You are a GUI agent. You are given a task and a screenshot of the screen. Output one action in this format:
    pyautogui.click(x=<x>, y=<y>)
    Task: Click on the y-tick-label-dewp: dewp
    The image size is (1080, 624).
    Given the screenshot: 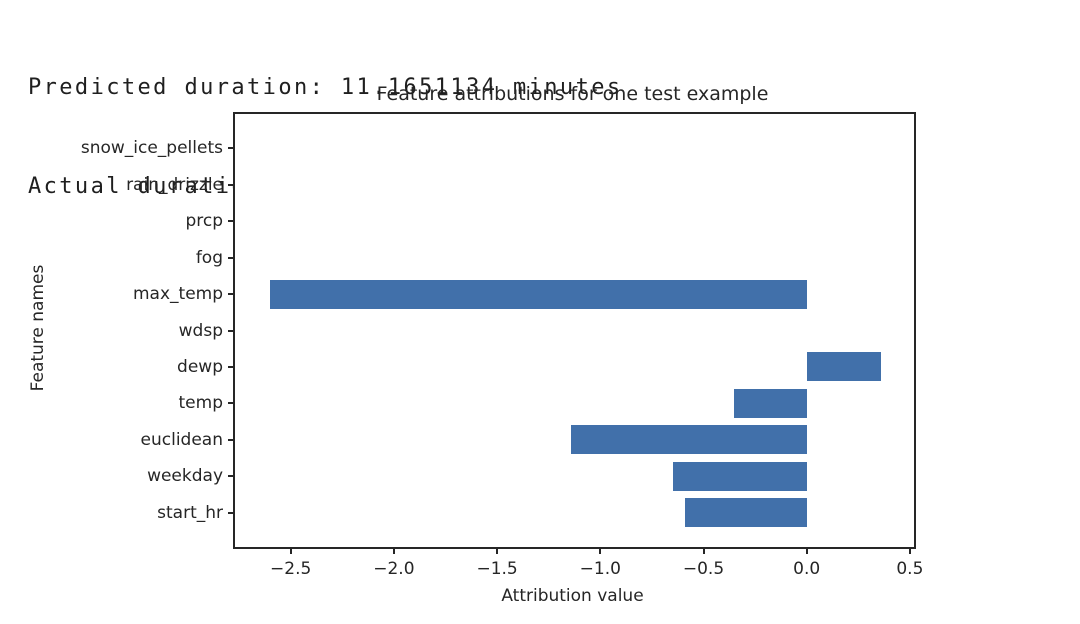 What is the action you would take?
    pyautogui.click(x=200, y=366)
    